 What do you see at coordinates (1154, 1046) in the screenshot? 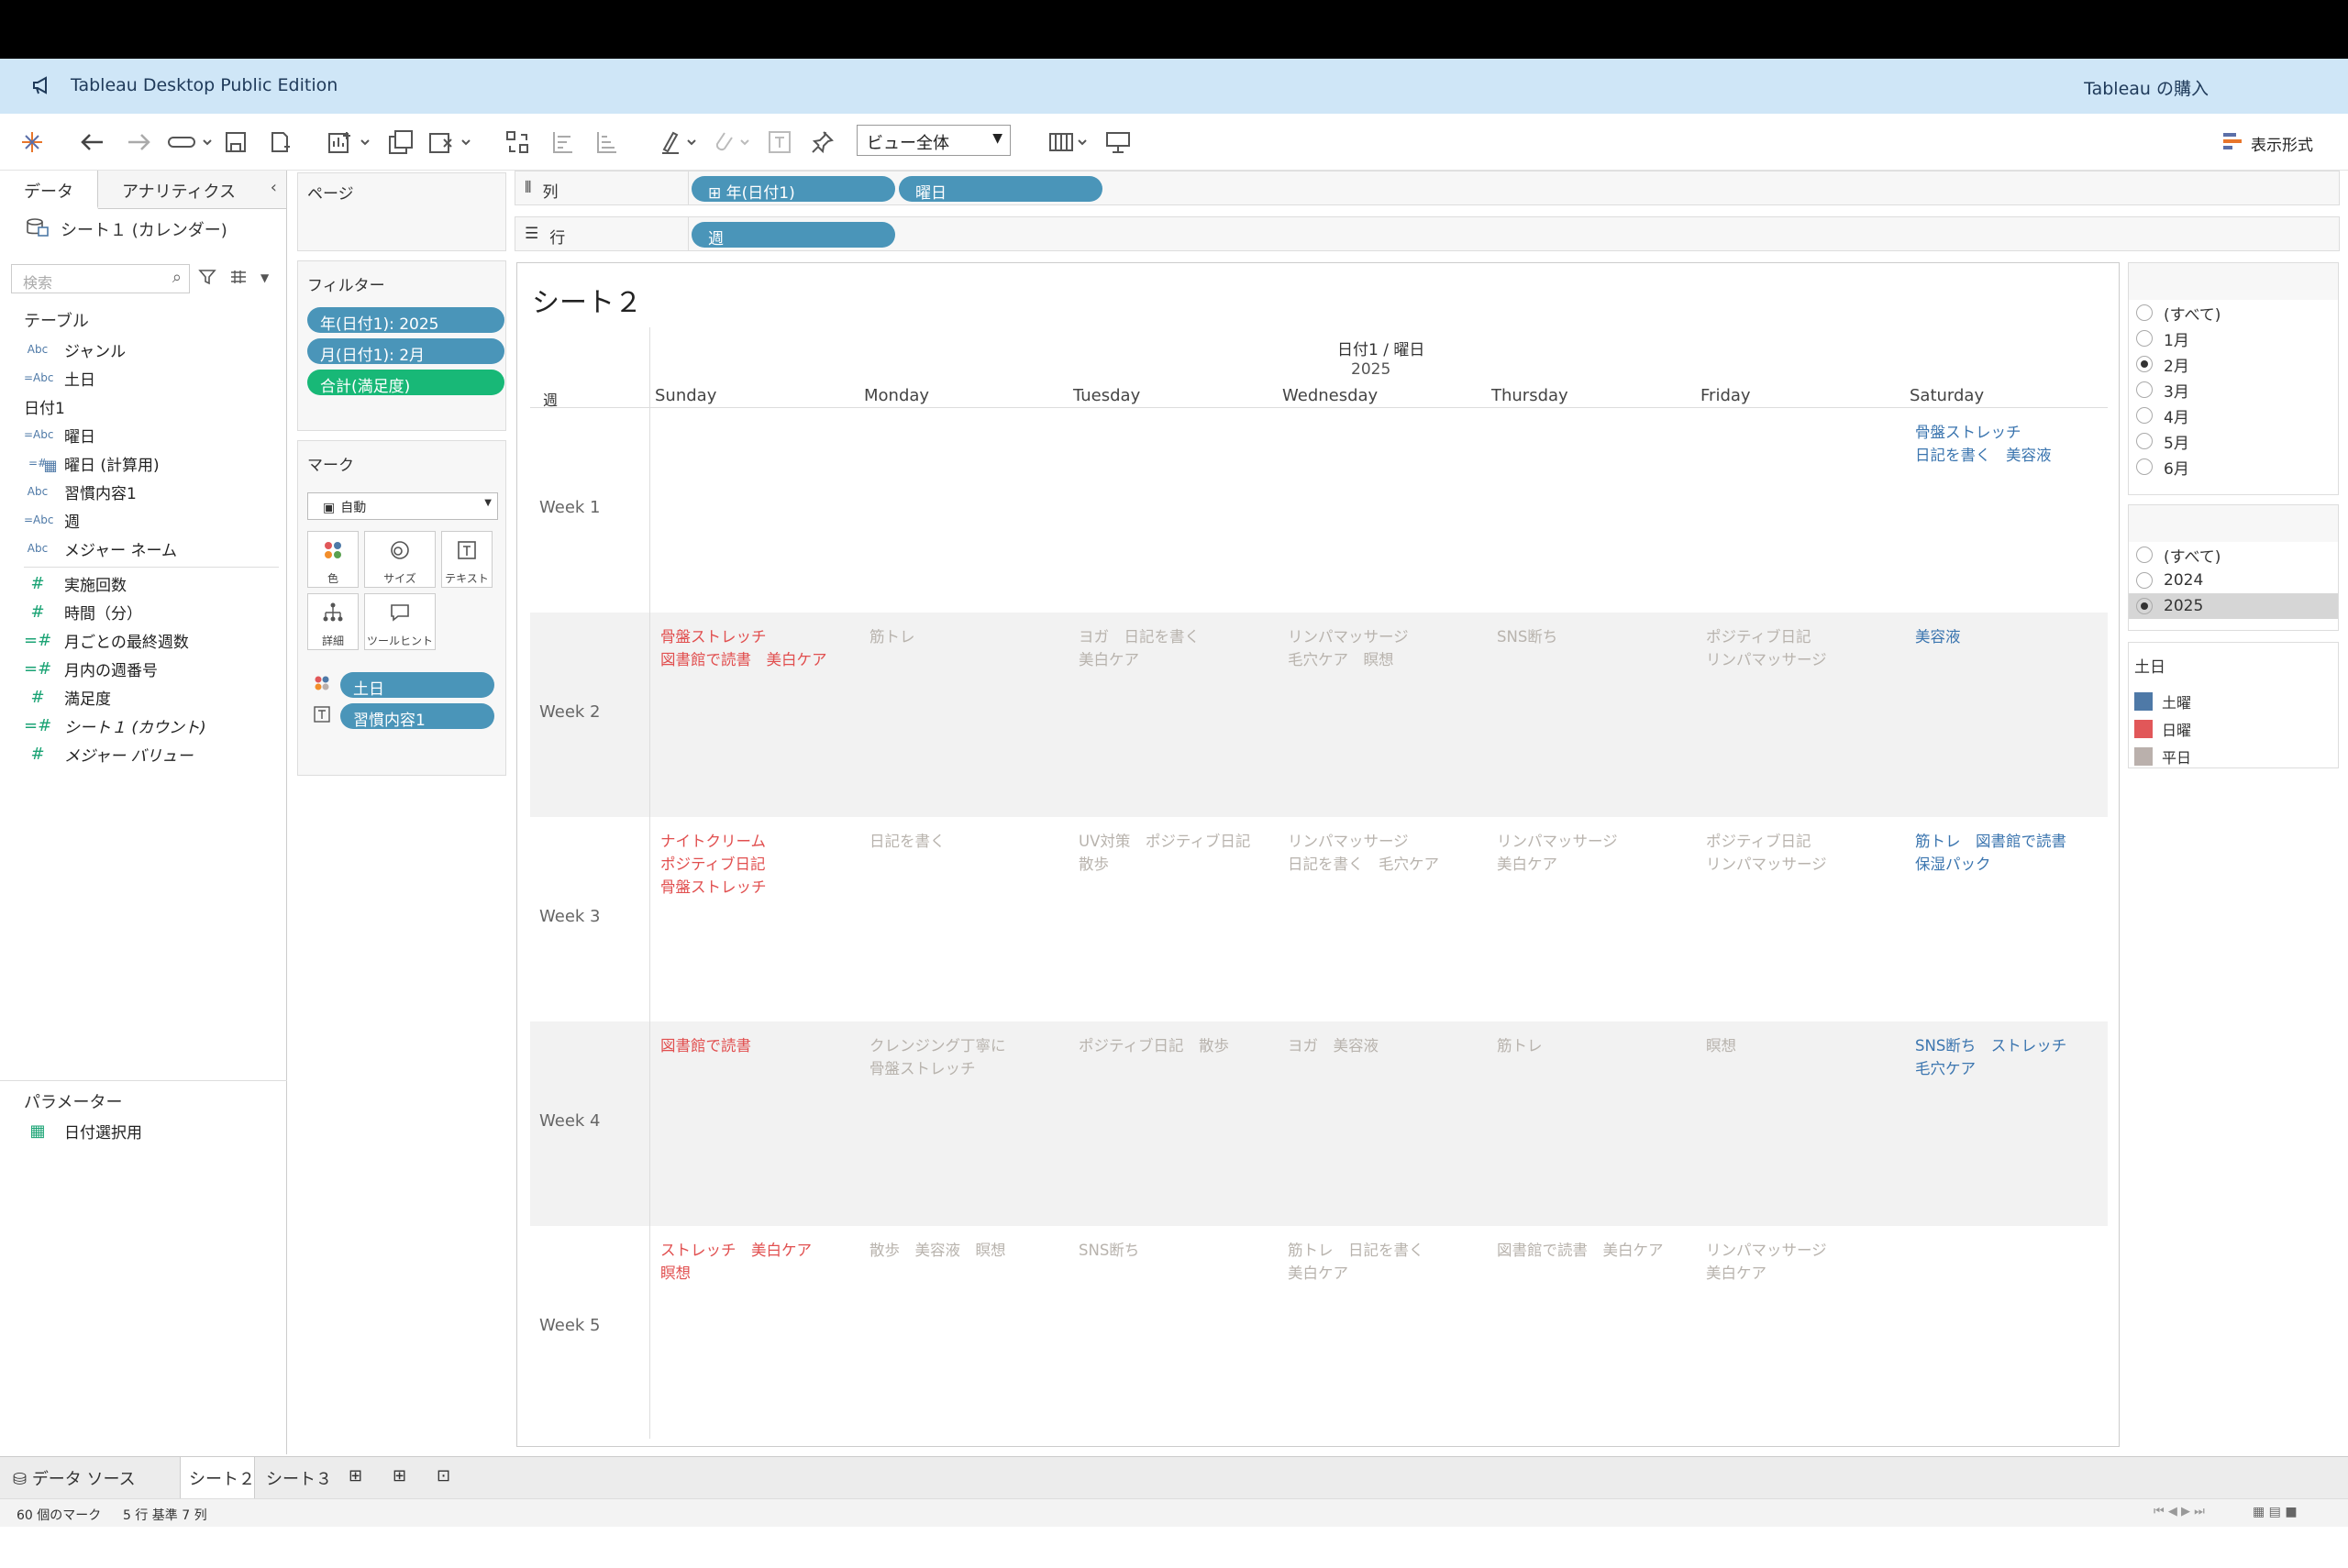
I see `calendar-cell: ポジティブ日記 散歩` at bounding box center [1154, 1046].